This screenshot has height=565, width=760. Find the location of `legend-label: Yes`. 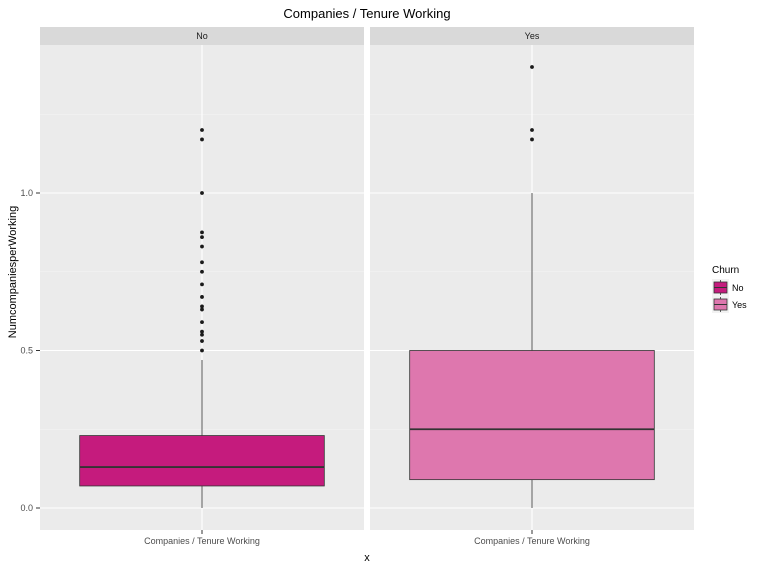

legend-label: Yes is located at coordinates (739, 305).